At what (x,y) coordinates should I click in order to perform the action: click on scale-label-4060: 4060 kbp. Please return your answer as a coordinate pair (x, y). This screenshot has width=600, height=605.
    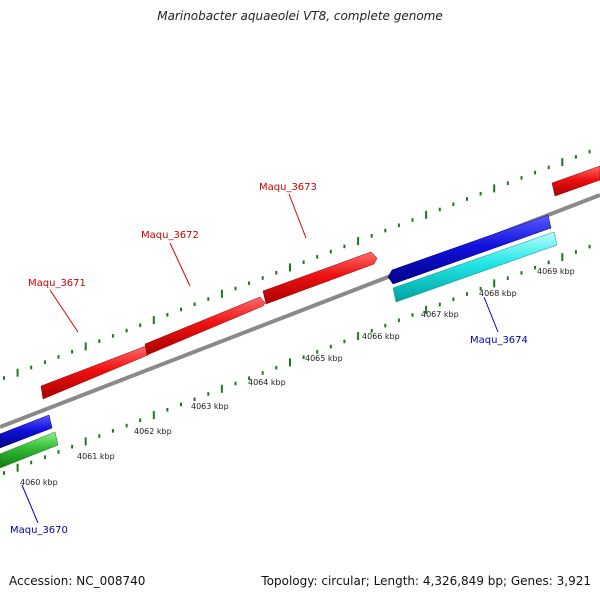
    Looking at the image, I should click on (39, 482).